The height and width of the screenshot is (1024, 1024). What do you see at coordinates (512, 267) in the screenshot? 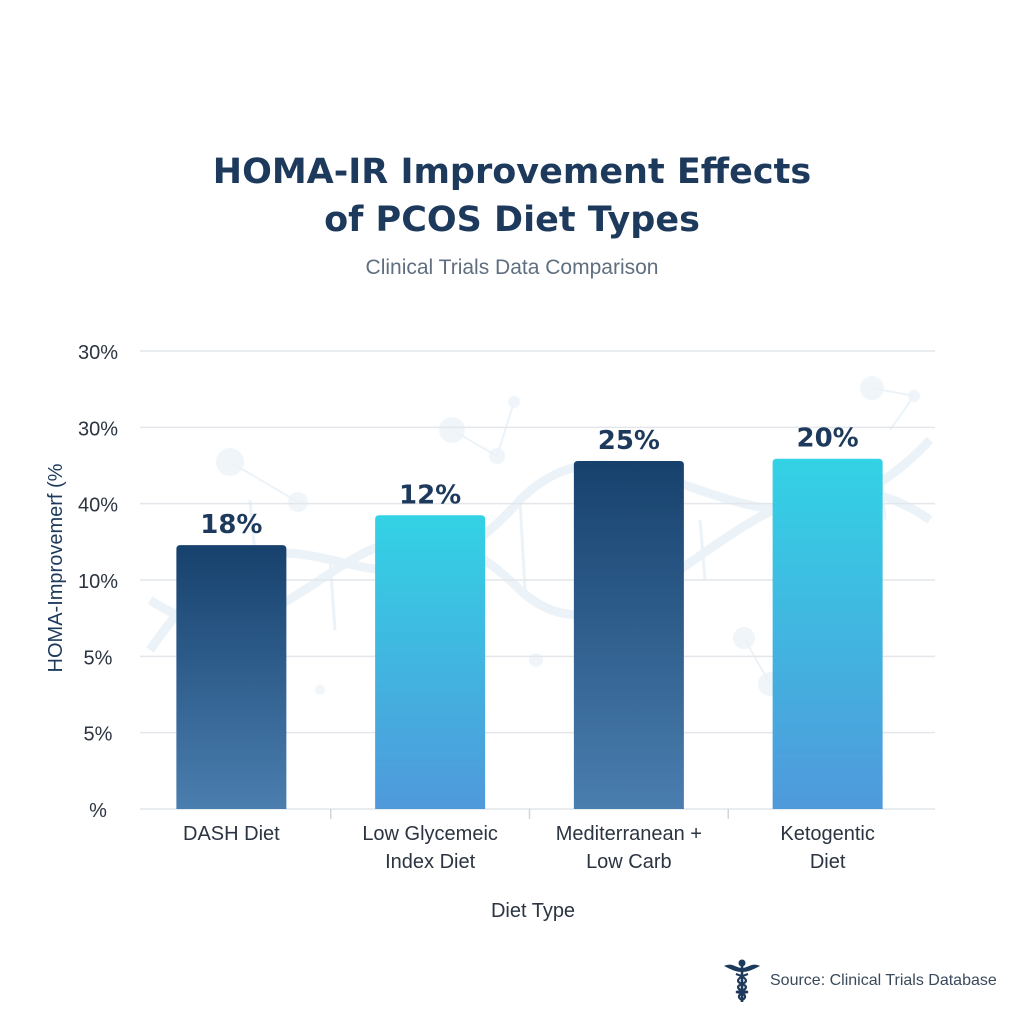
I see `chart-subtitle: Clinical Trials Data Comparison` at bounding box center [512, 267].